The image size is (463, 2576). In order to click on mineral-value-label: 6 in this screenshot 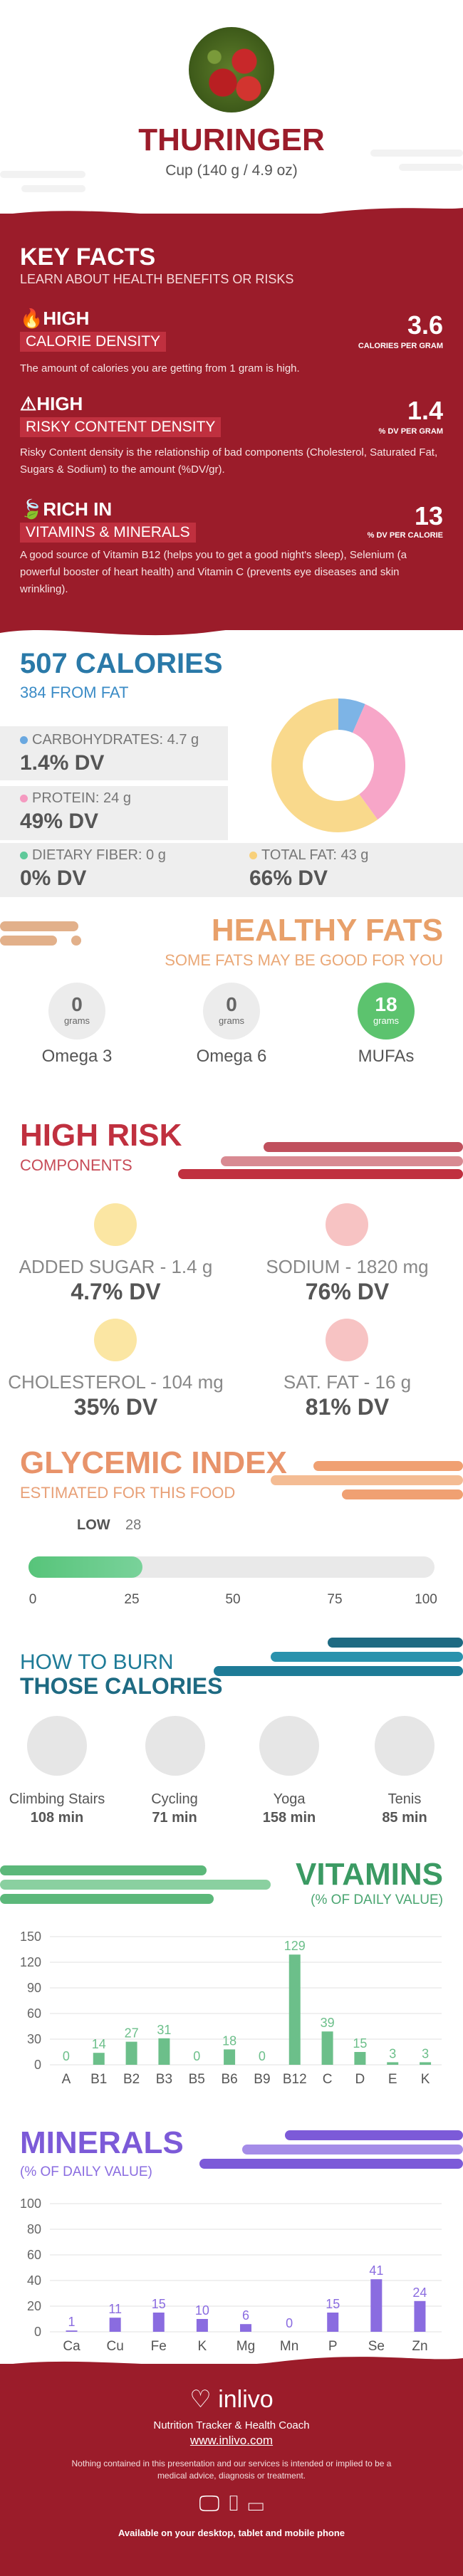, I will do `click(246, 2315)`.